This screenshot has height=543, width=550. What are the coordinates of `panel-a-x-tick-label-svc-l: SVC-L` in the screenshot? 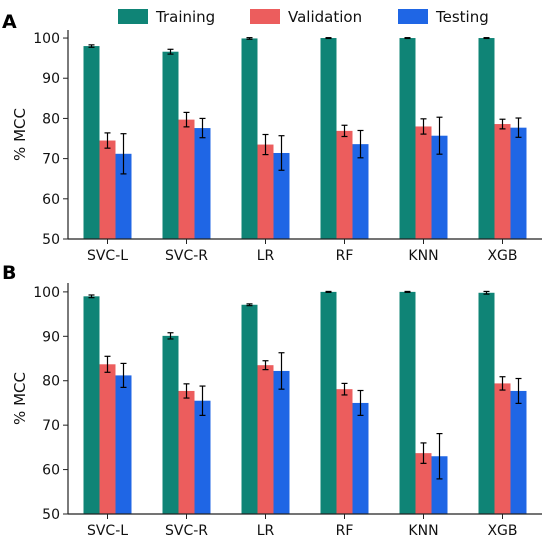 It's located at (107, 256).